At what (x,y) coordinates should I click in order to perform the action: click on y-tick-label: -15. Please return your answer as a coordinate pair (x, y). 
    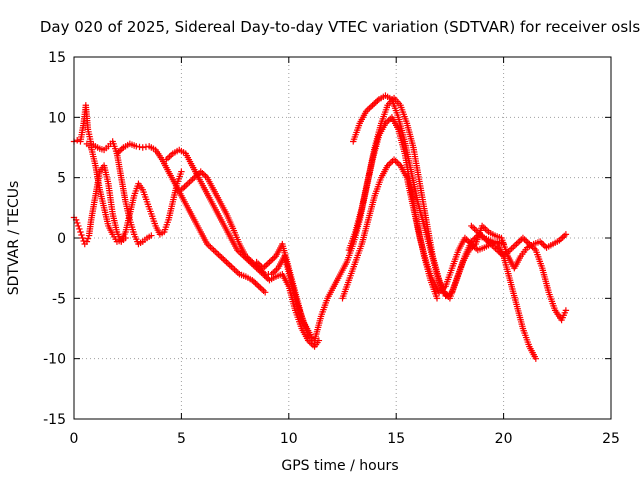
    Looking at the image, I should click on (54, 420).